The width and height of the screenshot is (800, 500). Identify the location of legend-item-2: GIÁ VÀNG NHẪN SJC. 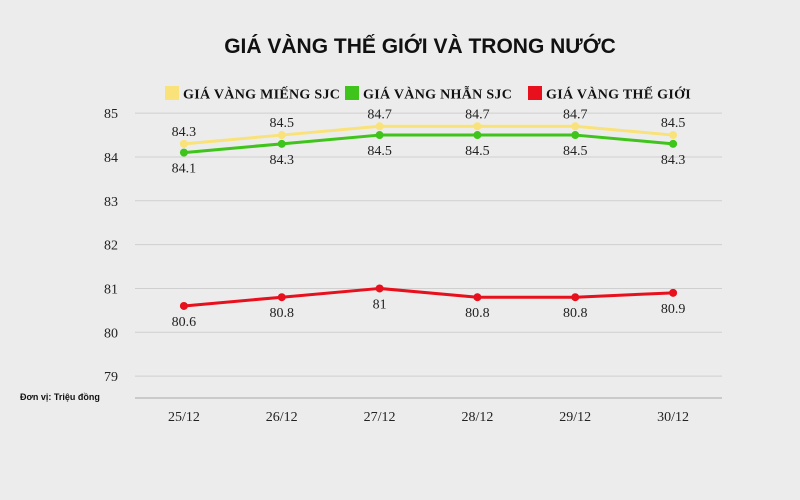
(428, 94).